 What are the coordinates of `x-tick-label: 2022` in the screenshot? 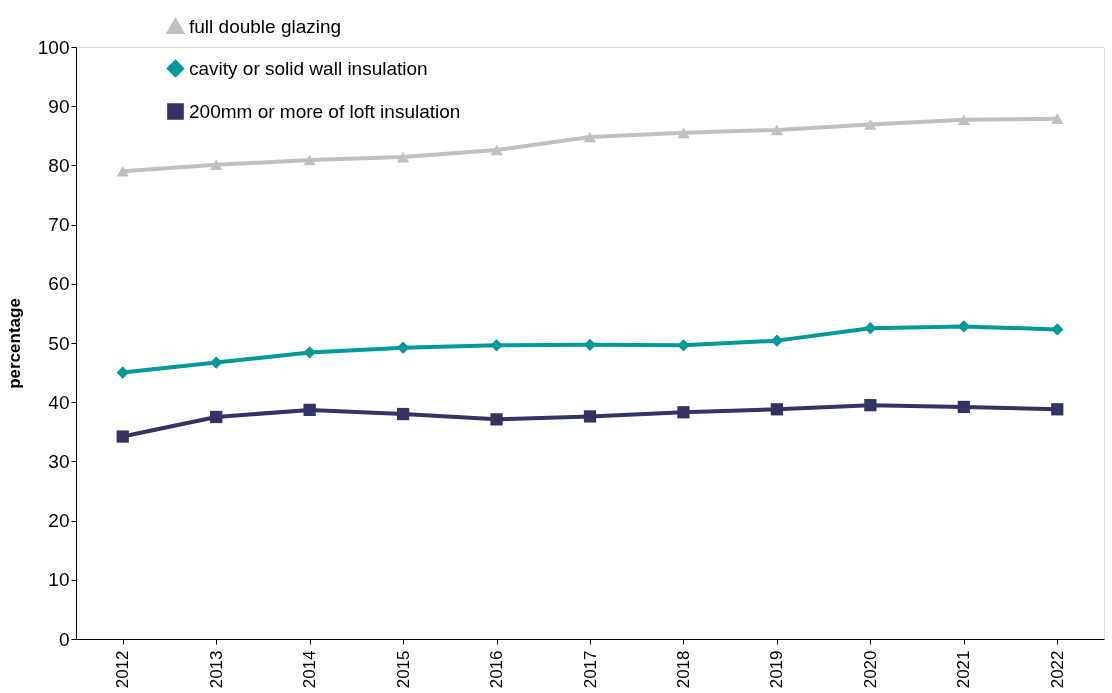 It's located at (1057, 669).